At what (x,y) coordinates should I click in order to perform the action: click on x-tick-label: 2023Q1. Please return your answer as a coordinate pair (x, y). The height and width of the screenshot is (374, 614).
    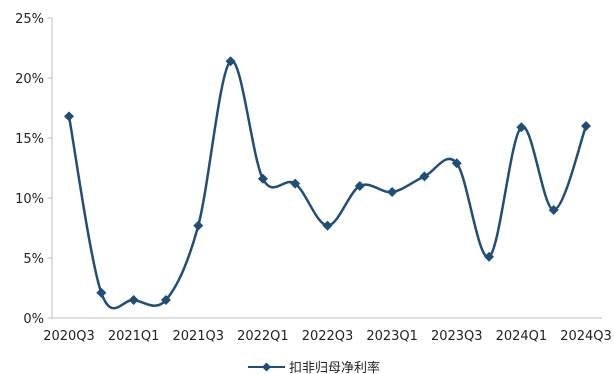
    Looking at the image, I should click on (392, 336).